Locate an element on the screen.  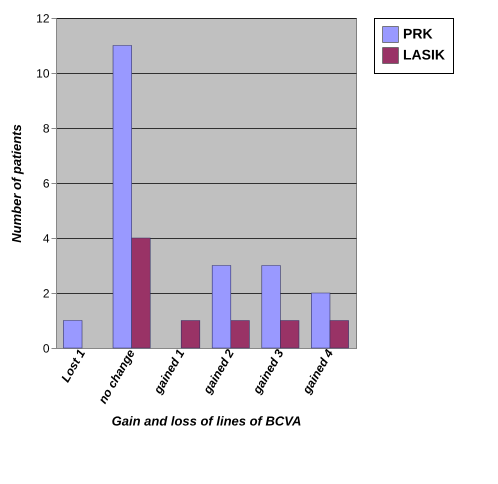
y-tick-label: 12 is located at coordinates (43, 19).